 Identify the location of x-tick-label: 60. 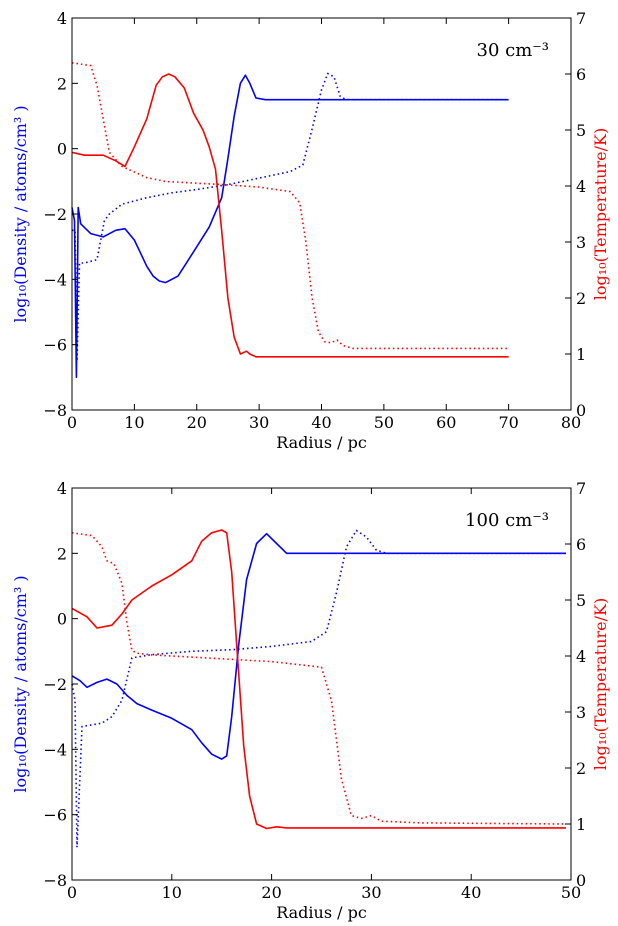
(446, 422).